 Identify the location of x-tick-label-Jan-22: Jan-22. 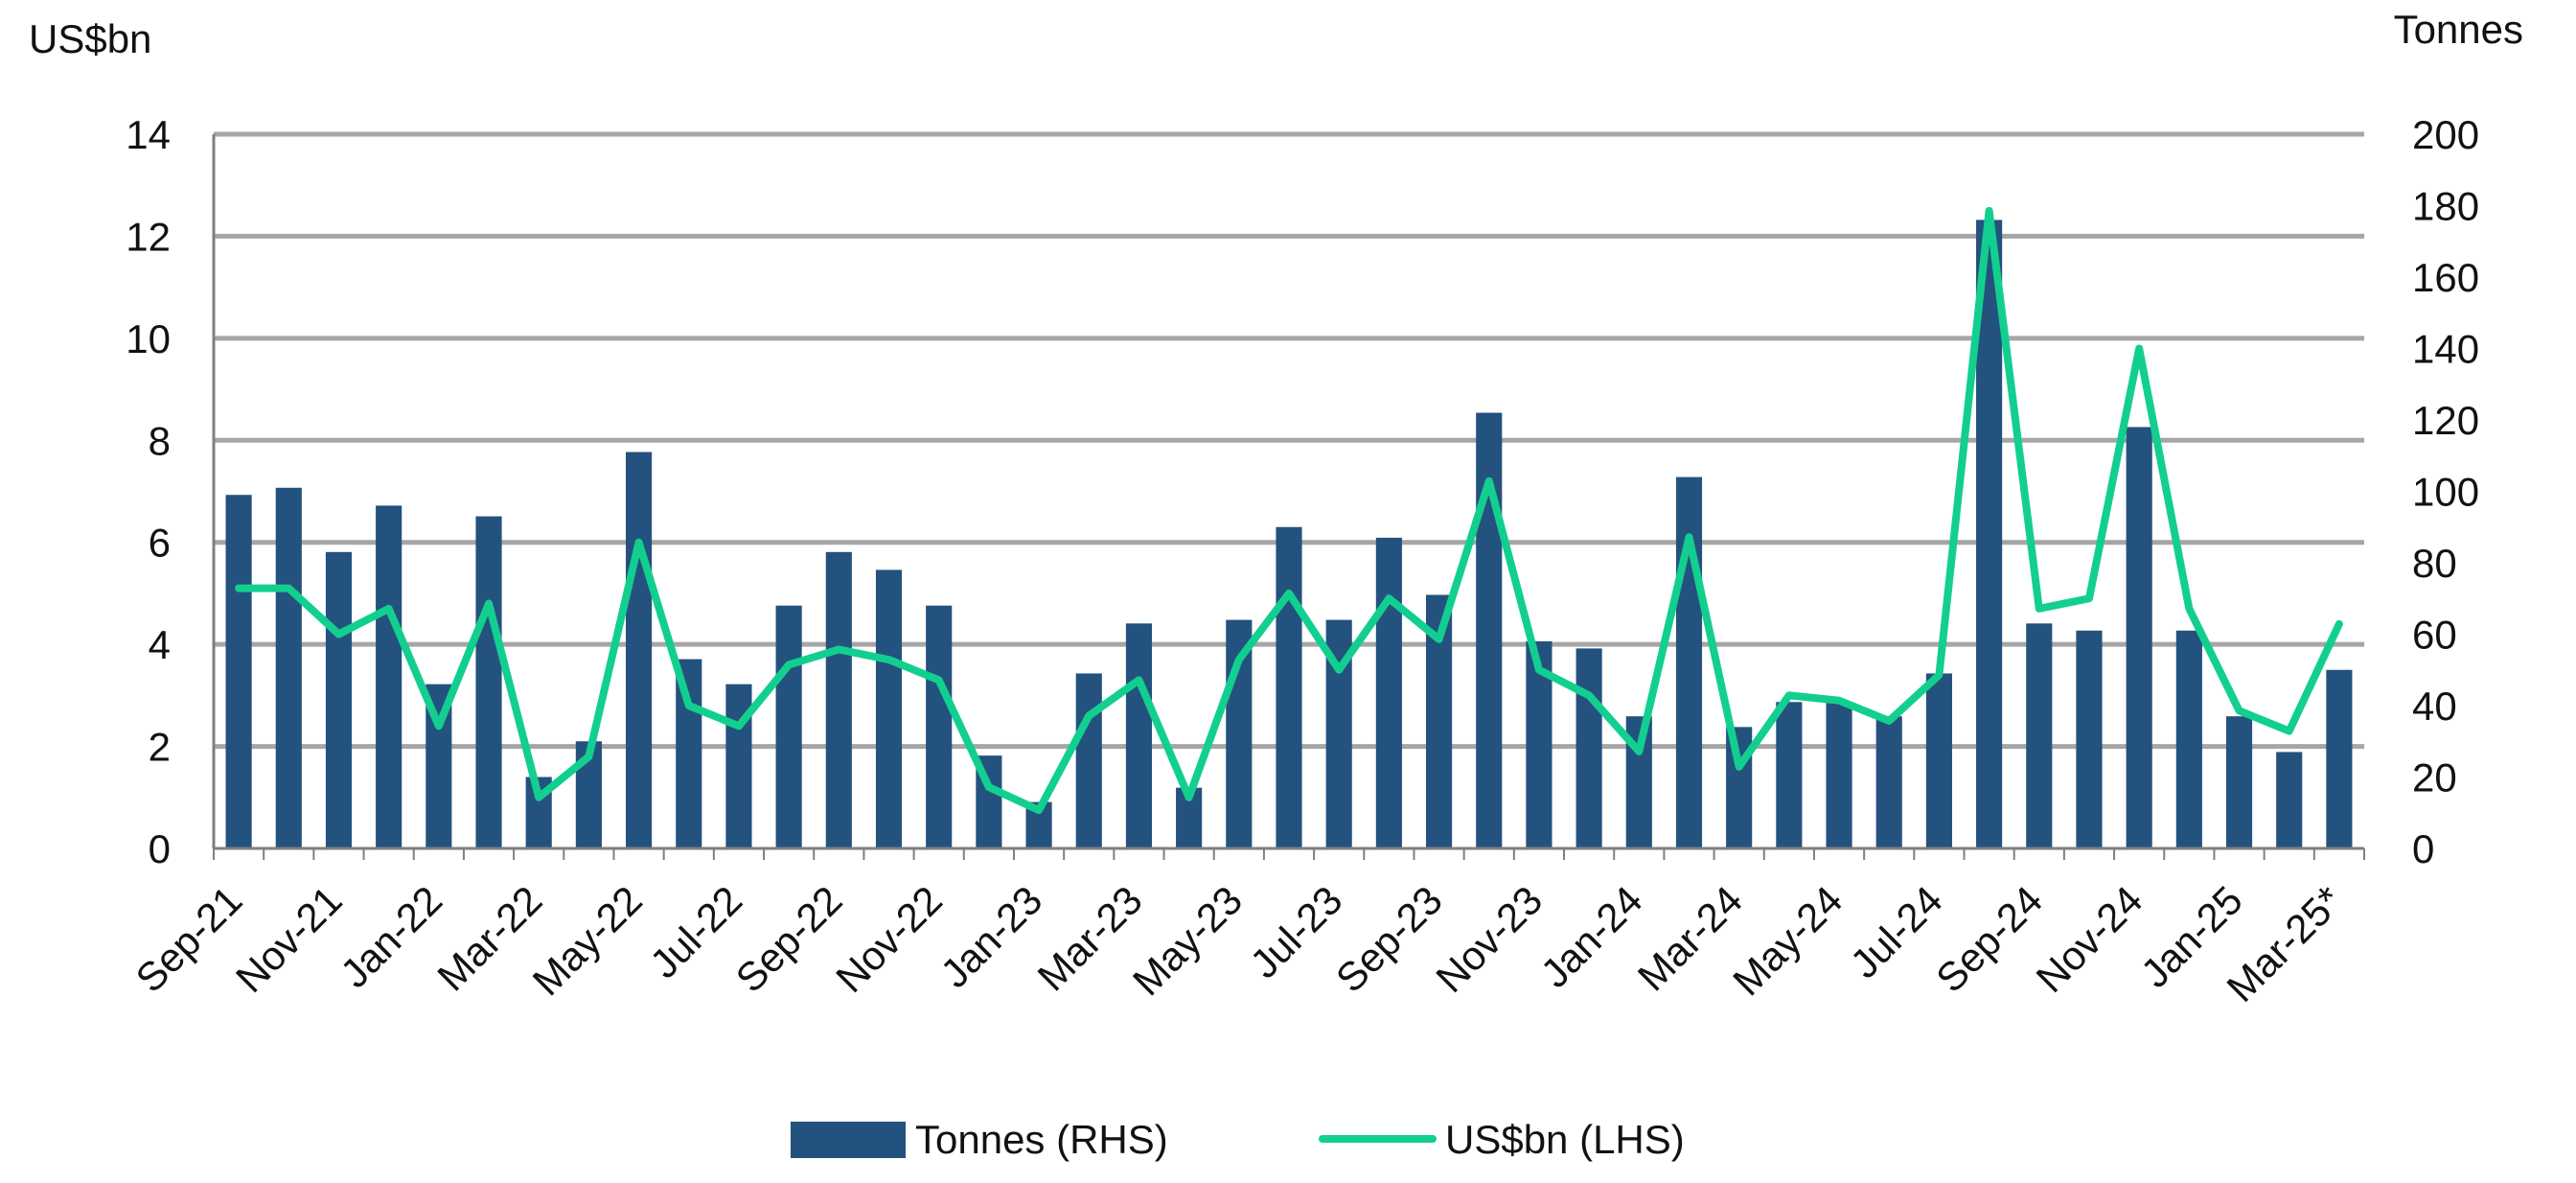
(391, 936).